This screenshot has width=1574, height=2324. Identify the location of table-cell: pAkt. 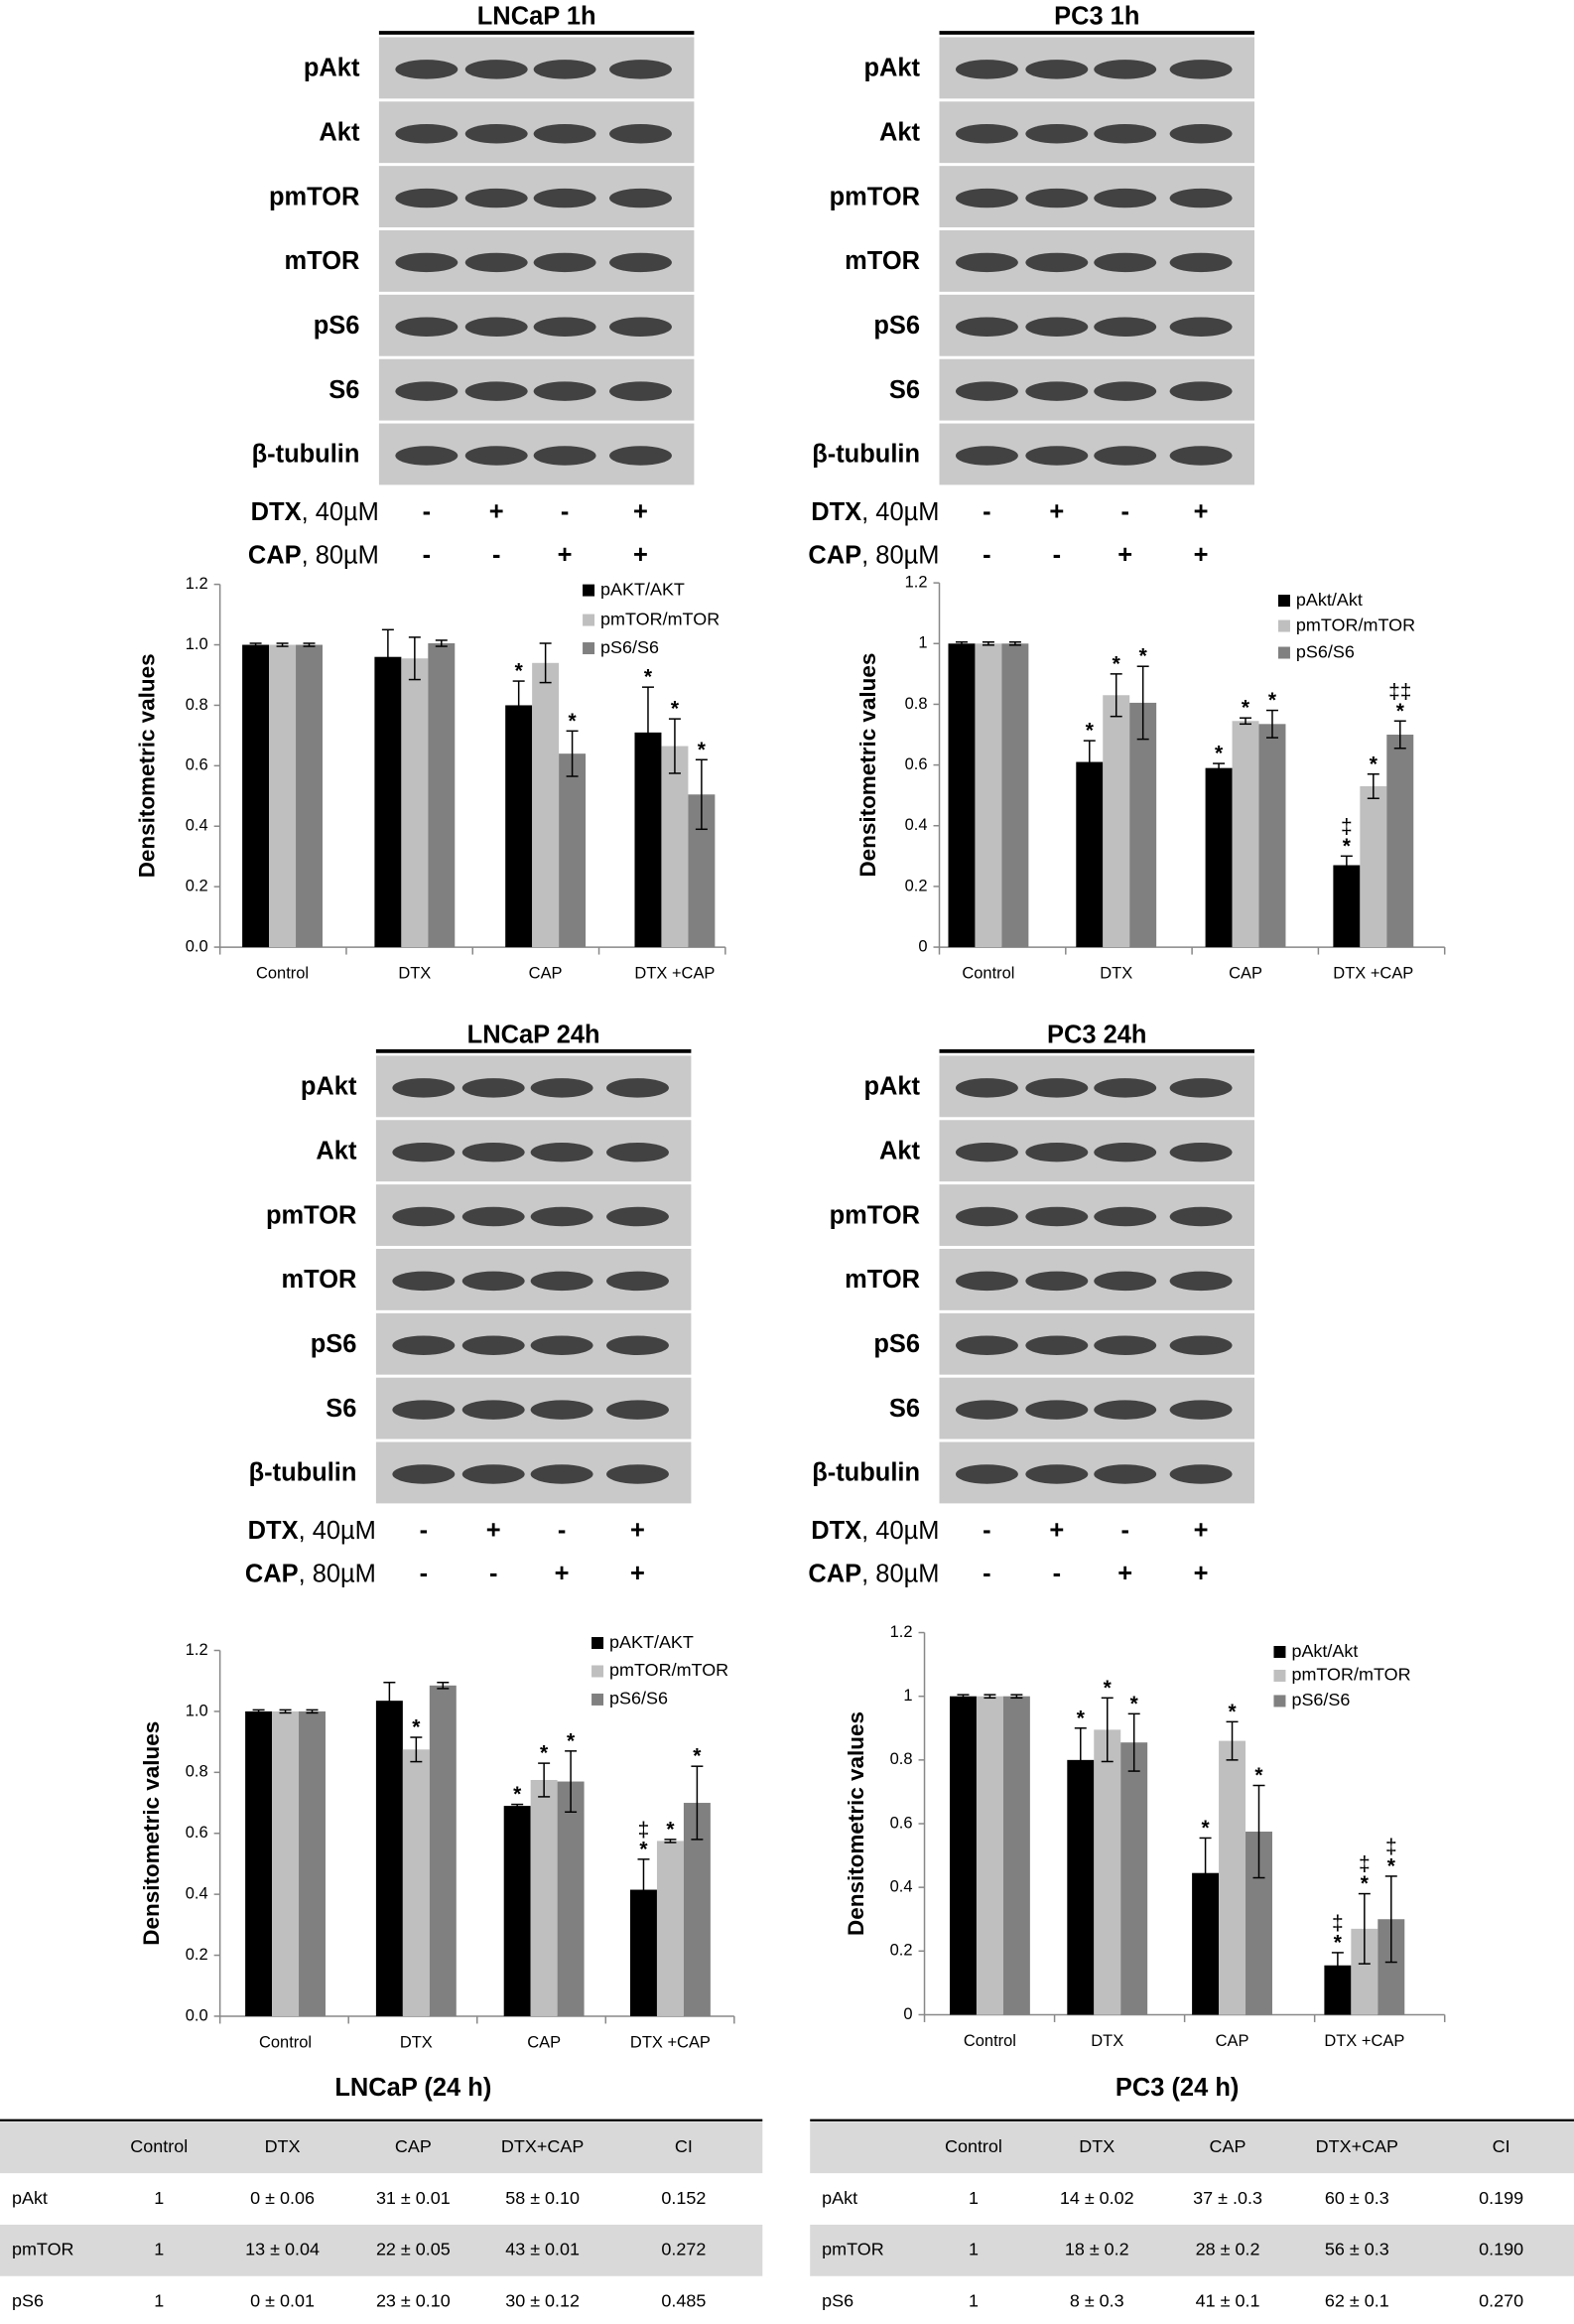
(30, 2198).